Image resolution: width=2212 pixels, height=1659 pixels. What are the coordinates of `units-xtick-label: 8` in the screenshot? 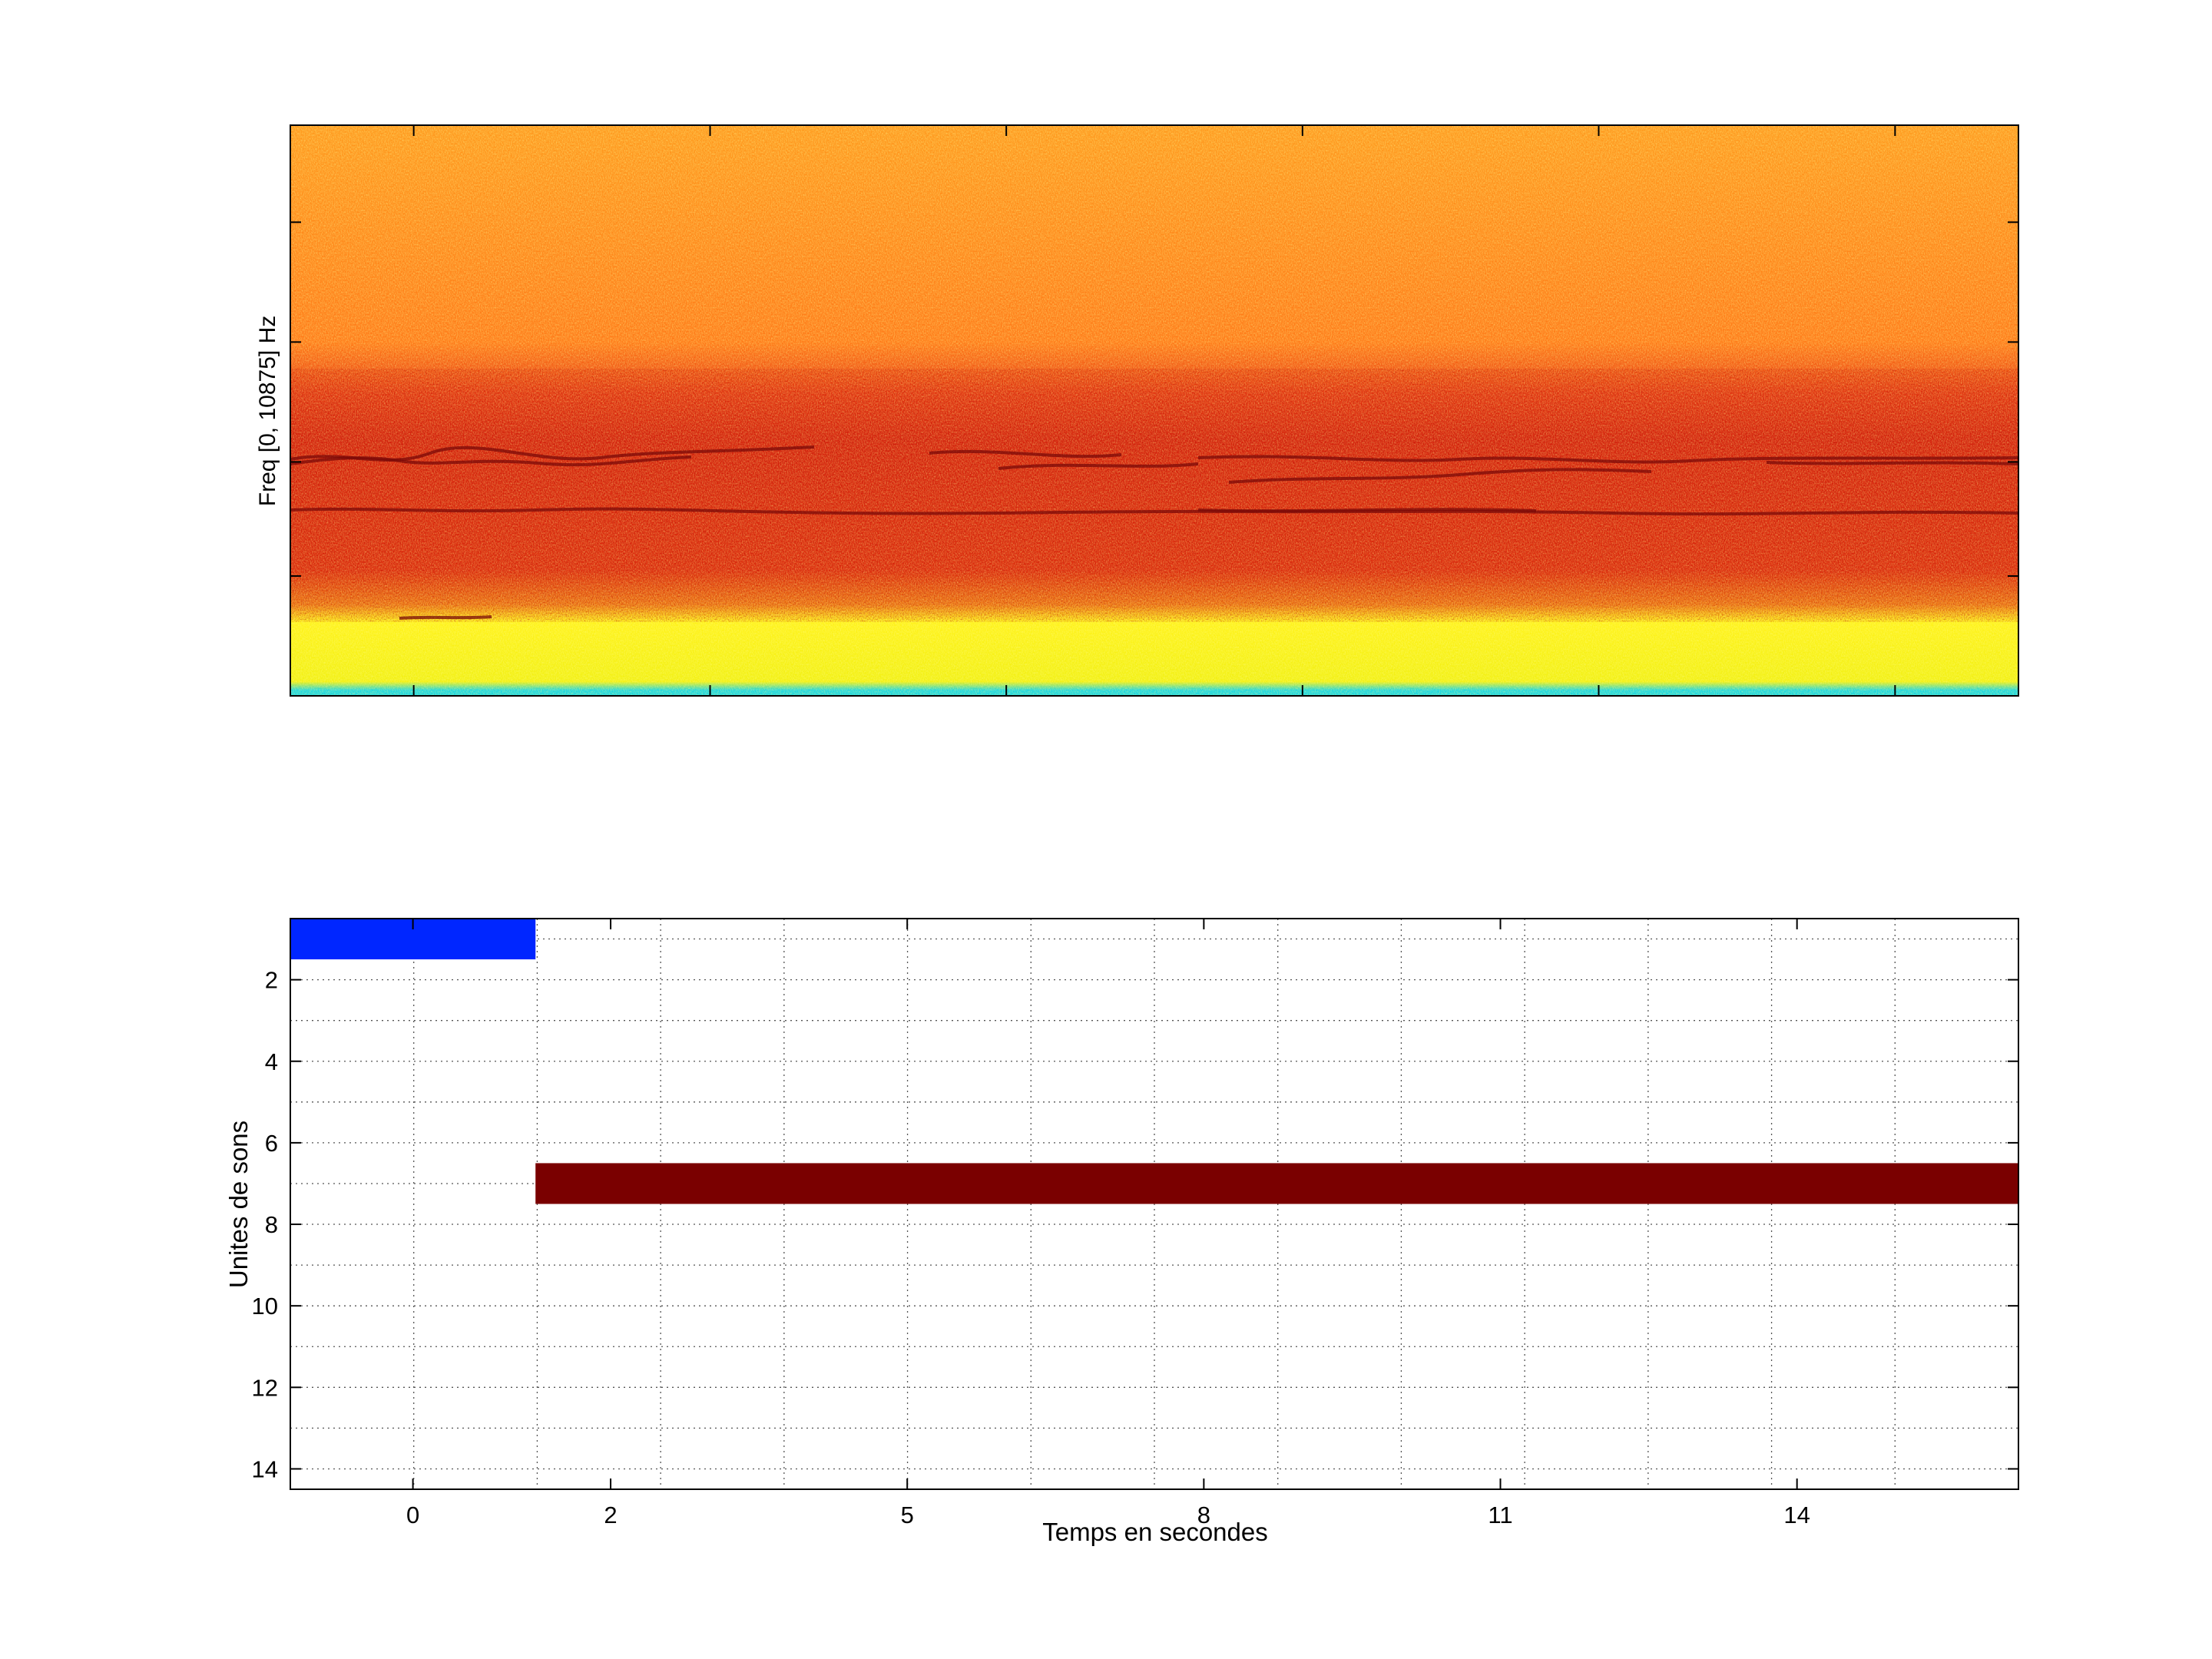 It's located at (1204, 1515).